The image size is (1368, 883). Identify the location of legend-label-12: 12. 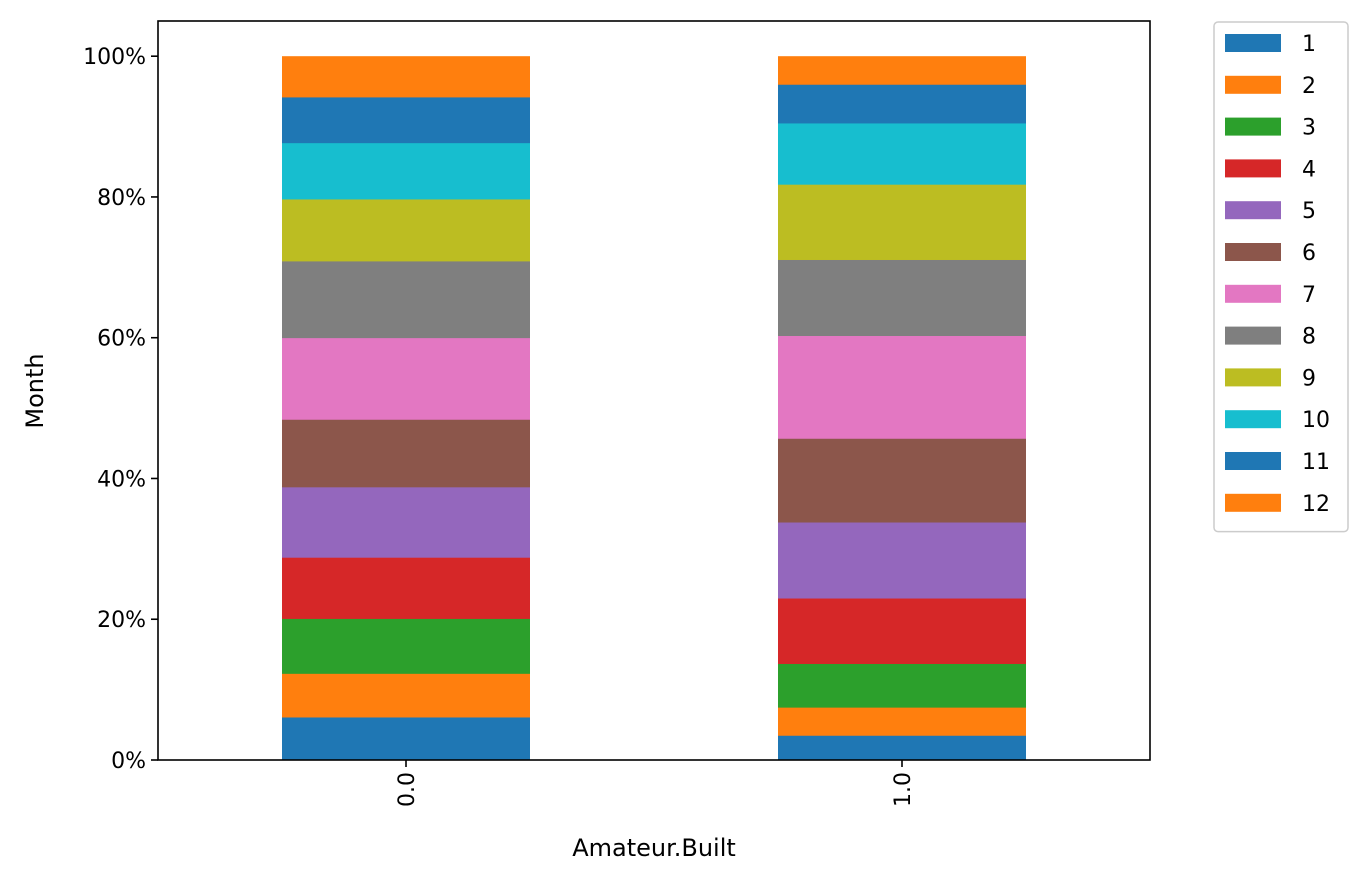
(1316, 504).